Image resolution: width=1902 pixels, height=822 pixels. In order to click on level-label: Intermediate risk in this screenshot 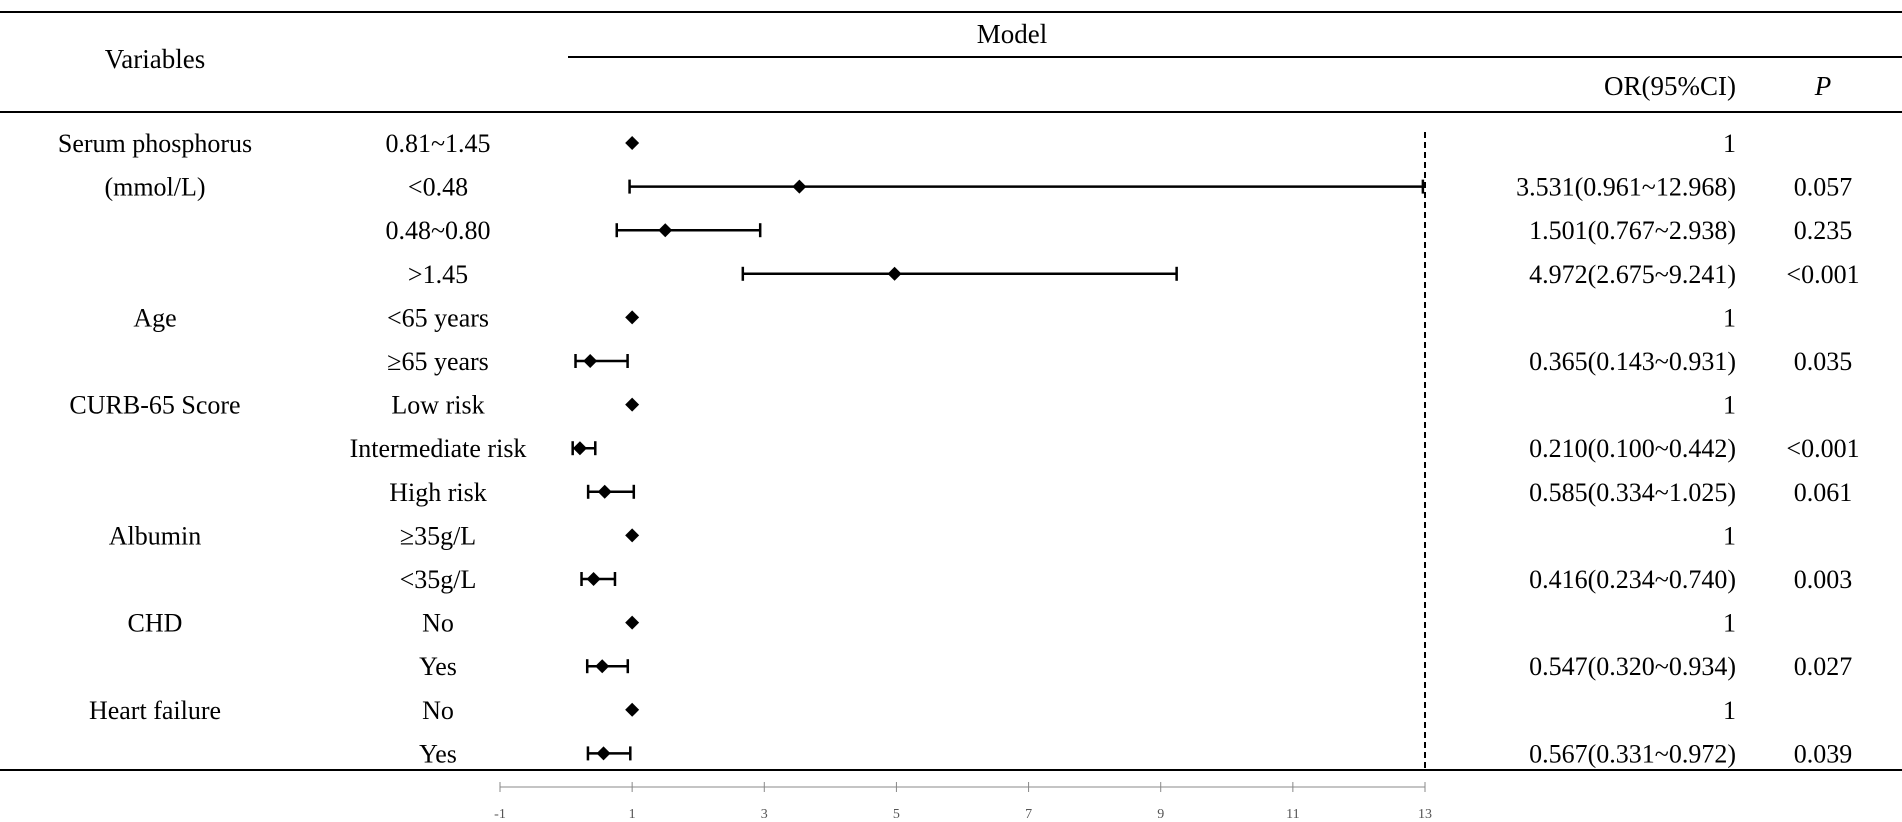, I will do `click(438, 448)`.